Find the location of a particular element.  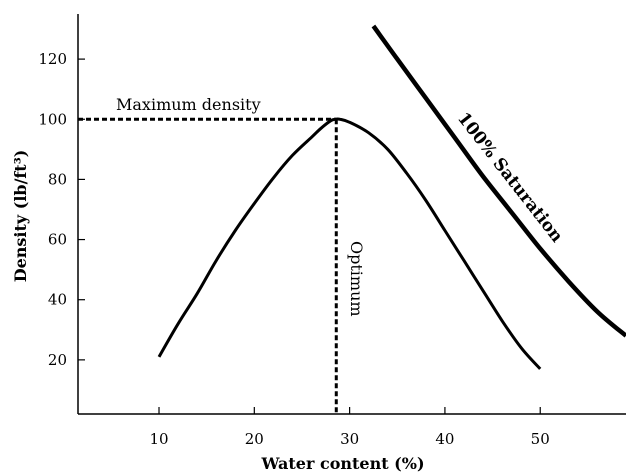

y-tick-label: 60 is located at coordinates (57, 240).